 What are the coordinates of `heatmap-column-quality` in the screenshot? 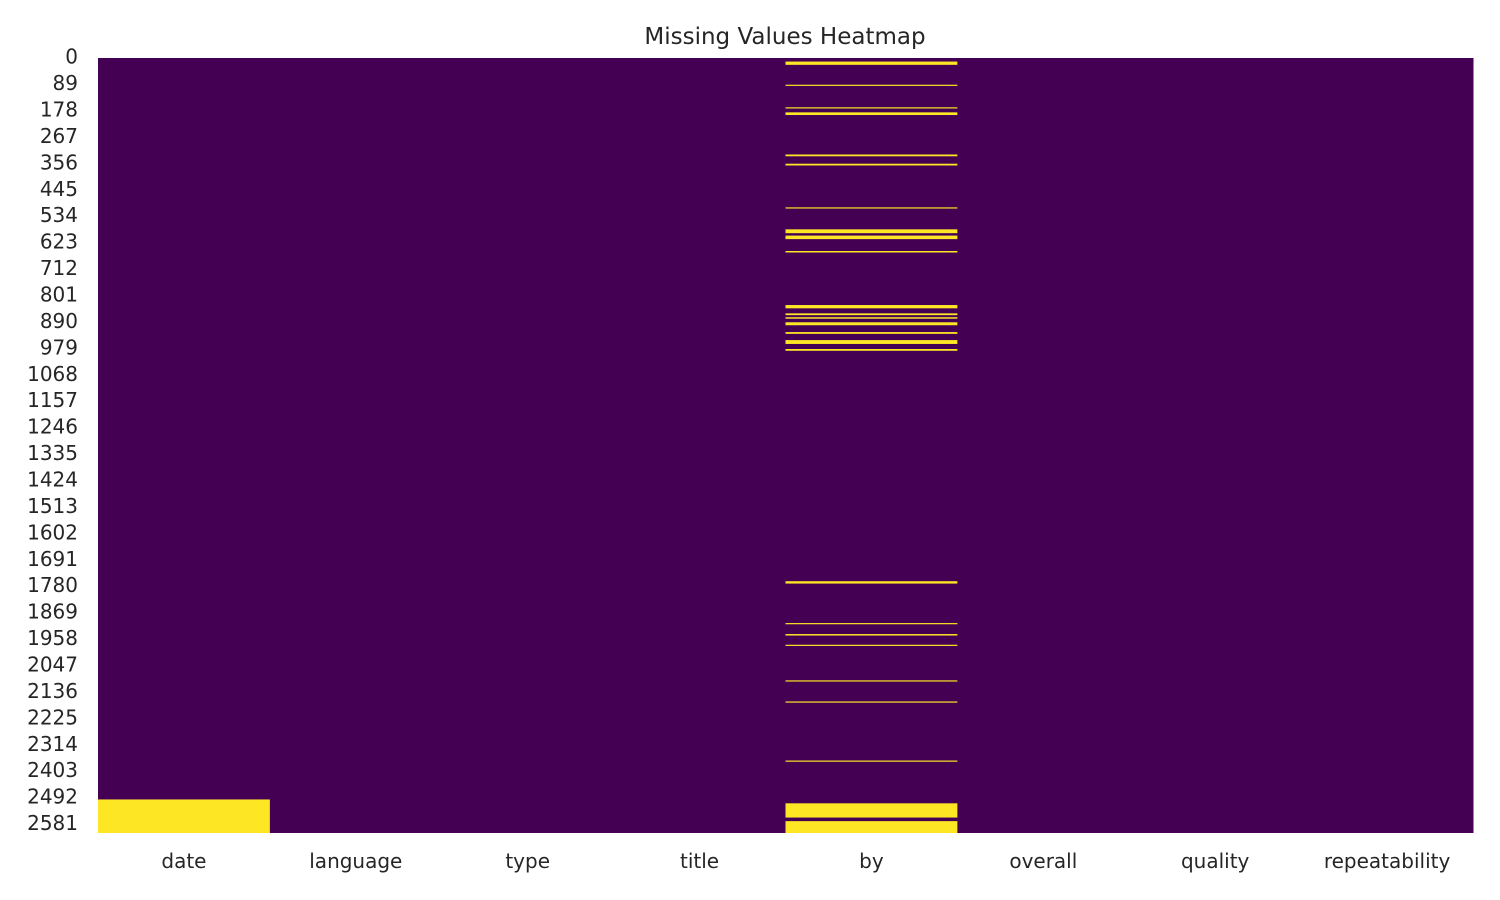 It's located at (1215, 445).